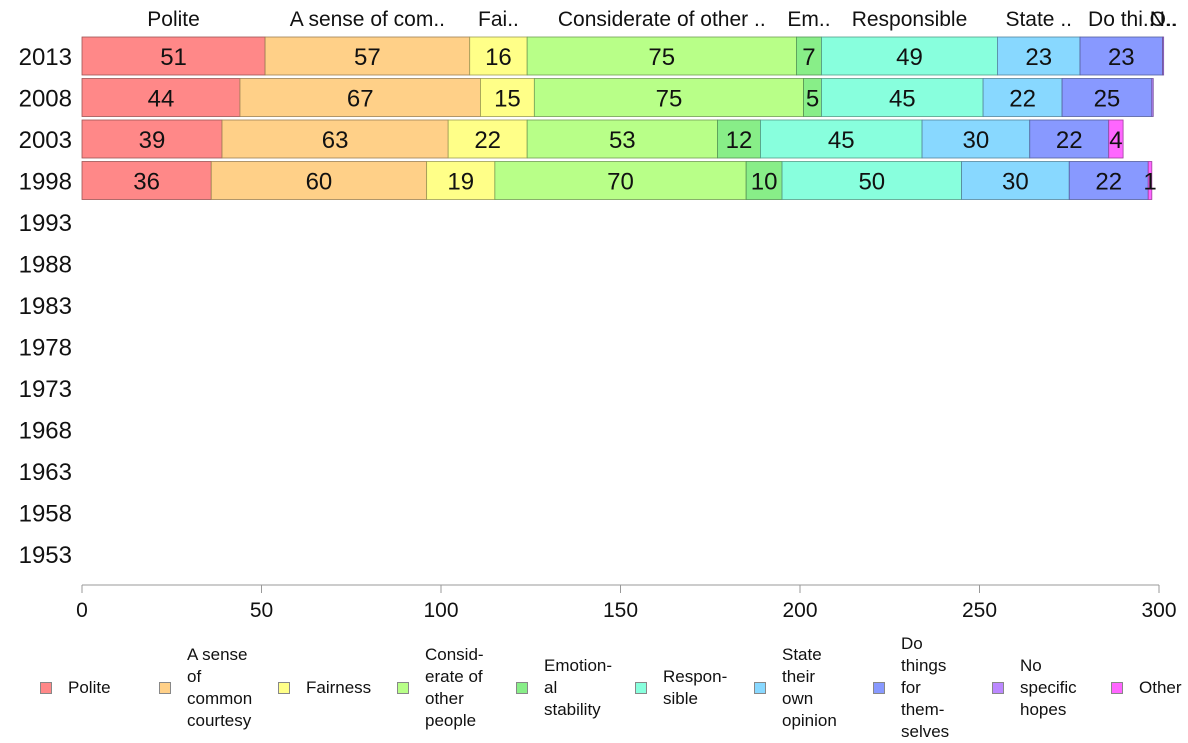  Describe the element at coordinates (45, 223) in the screenshot. I see `year-label: 1993` at that location.